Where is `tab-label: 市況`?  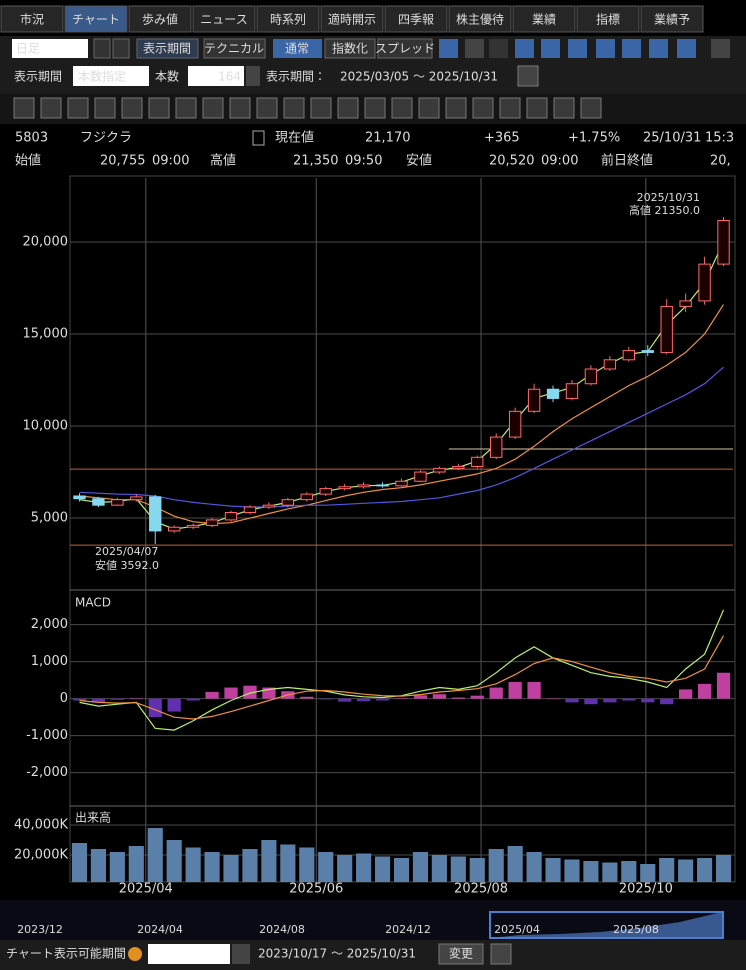
tab-label: 市況 is located at coordinates (32, 19).